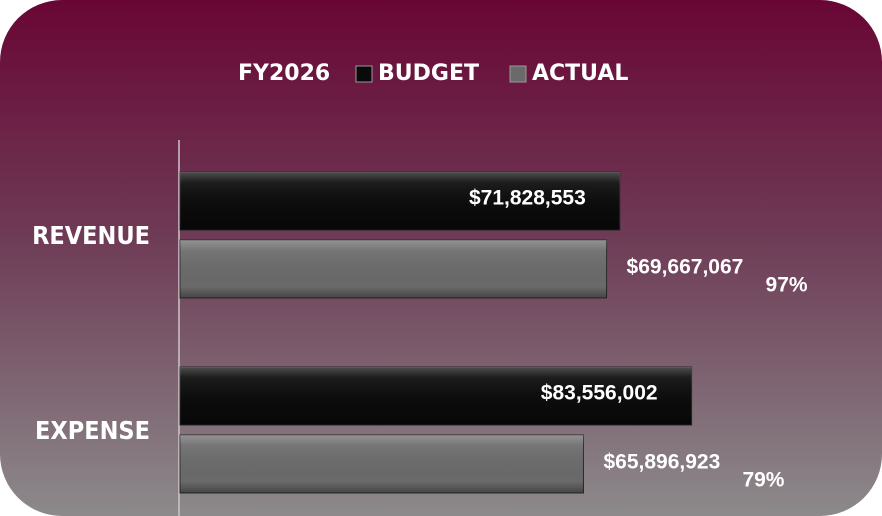 The width and height of the screenshot is (882, 516). I want to click on ratio-label: 79%, so click(763, 480).